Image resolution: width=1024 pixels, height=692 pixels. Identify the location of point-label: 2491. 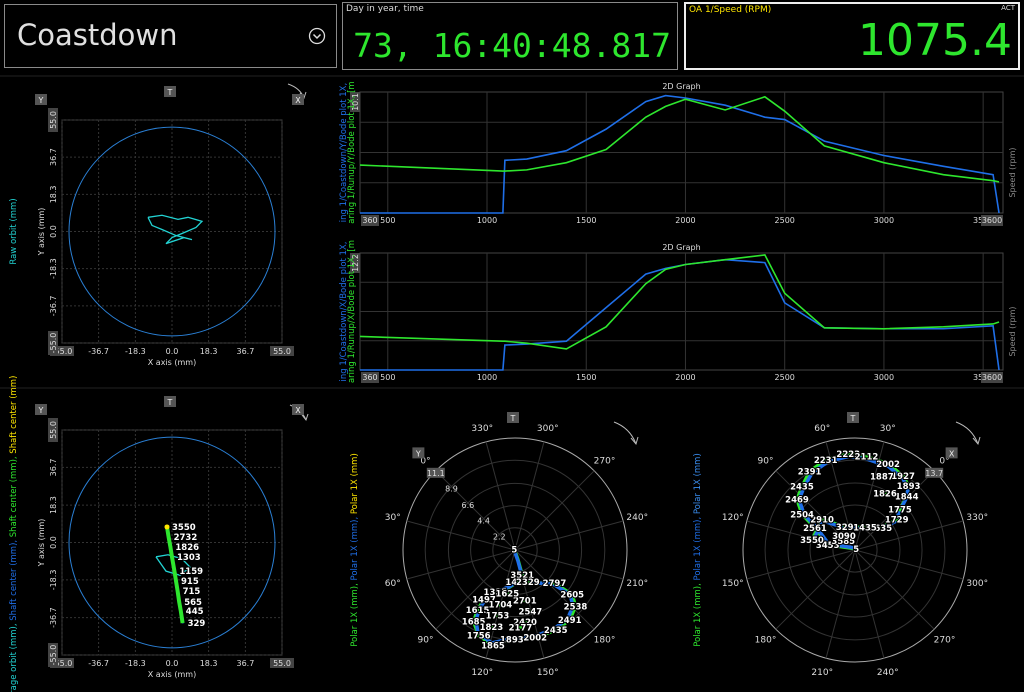
(570, 621).